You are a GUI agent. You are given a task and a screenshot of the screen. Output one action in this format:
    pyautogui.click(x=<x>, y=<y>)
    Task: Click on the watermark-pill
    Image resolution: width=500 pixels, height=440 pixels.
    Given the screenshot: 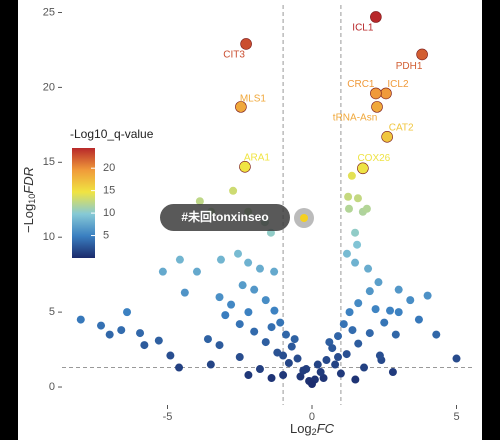 What is the action you would take?
    pyautogui.click(x=225, y=217)
    